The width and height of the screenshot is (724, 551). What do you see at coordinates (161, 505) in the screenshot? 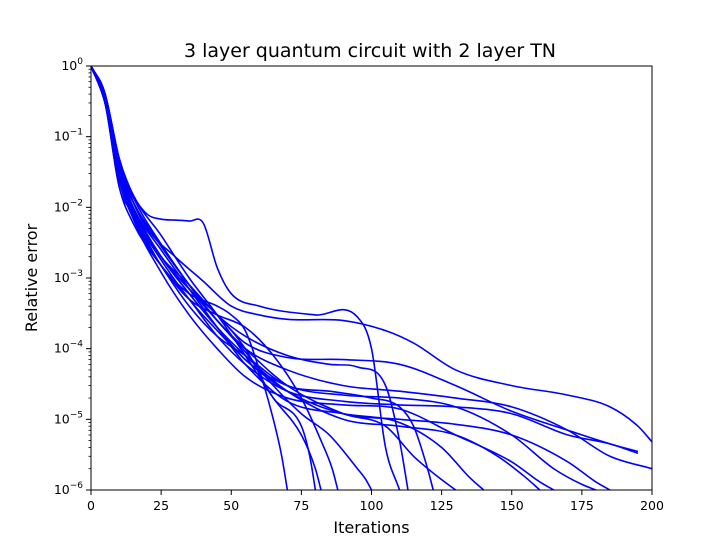
I see `x-tick-label: 25` at bounding box center [161, 505].